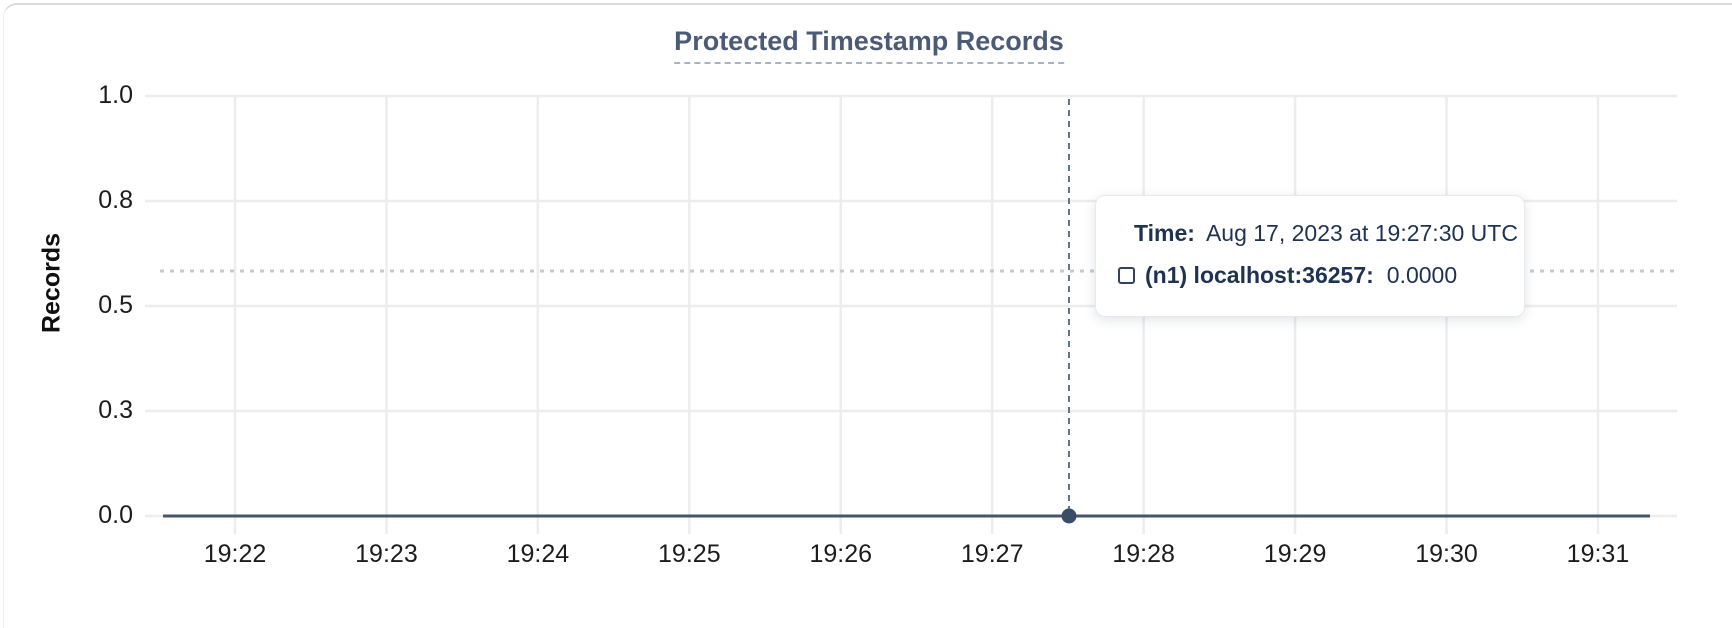  What do you see at coordinates (869, 45) in the screenshot?
I see `chart-title: Protected Timestamp Records` at bounding box center [869, 45].